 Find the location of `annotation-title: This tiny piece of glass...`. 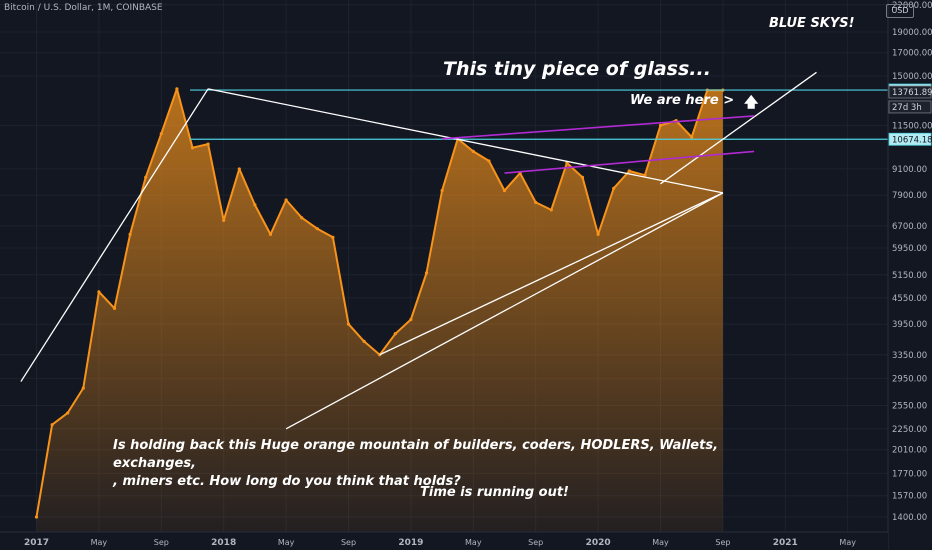

annotation-title: This tiny piece of glass... is located at coordinates (577, 69).